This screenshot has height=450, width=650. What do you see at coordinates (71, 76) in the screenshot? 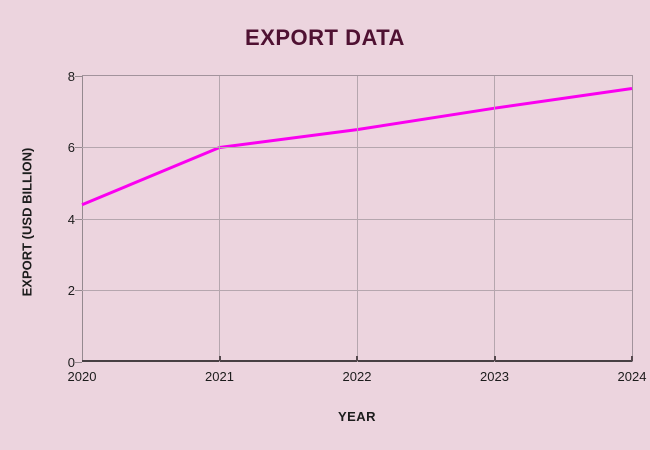
I see `y-tick-label: 8` at bounding box center [71, 76].